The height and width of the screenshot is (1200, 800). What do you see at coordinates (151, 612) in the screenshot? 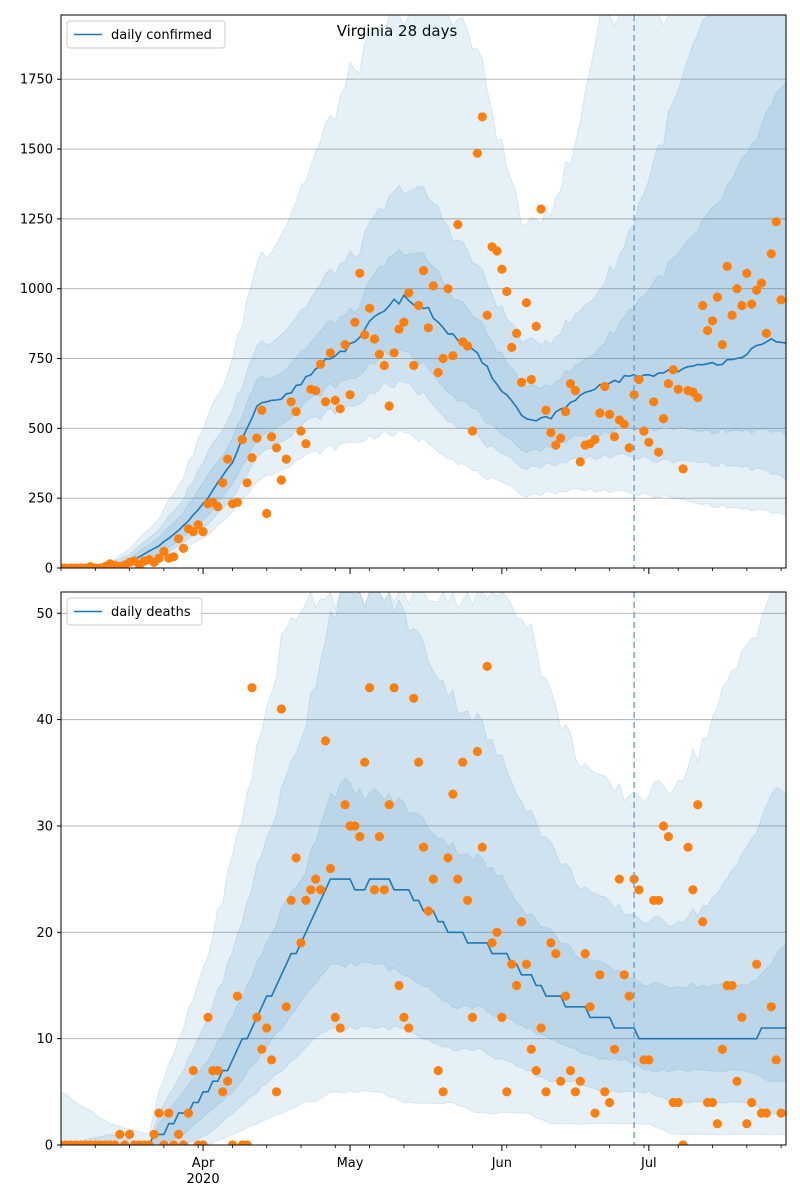
I see `legend-label: daily deaths` at bounding box center [151, 612].